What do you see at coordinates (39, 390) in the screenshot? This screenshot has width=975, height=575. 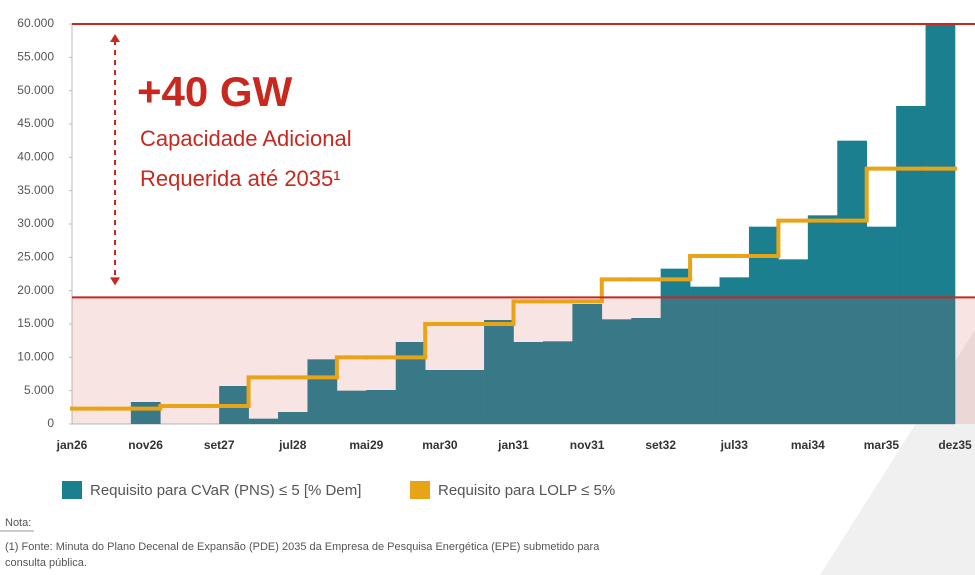 I see `y-tick-label: 5.000` at bounding box center [39, 390].